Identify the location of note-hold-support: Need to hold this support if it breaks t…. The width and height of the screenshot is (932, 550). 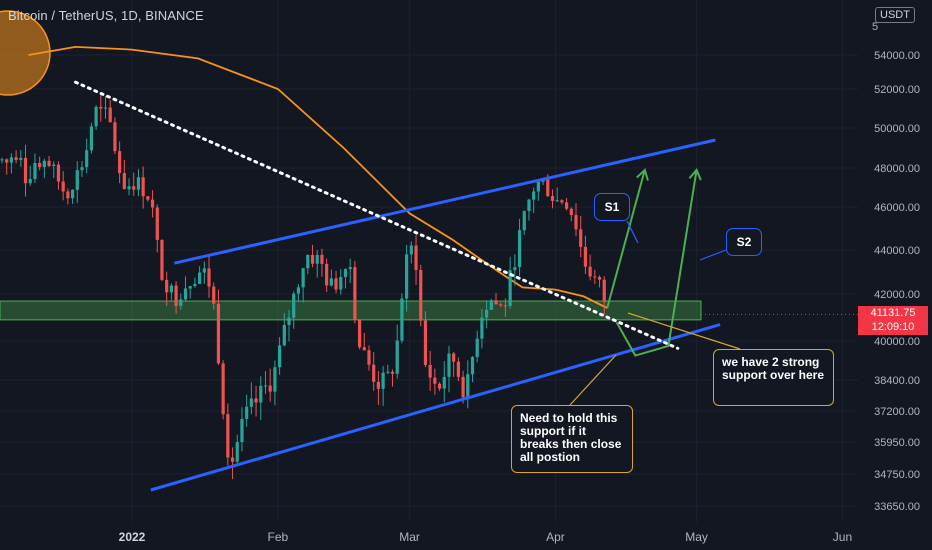
(572, 439).